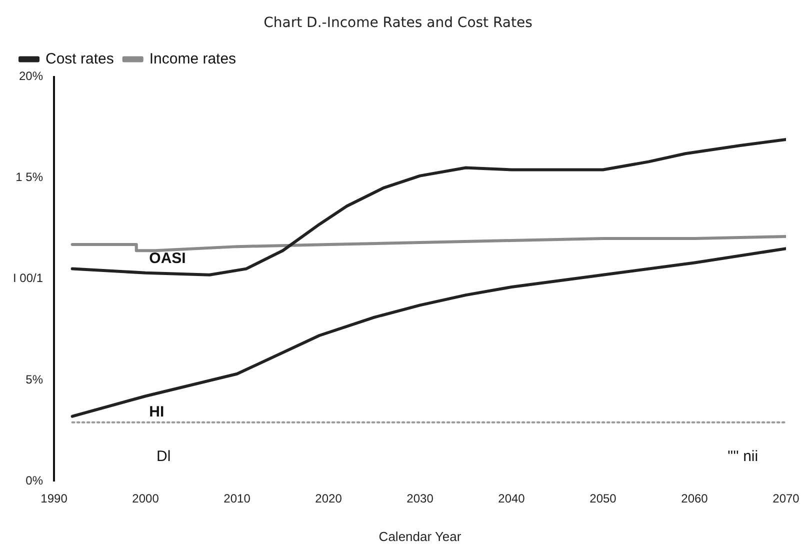 The image size is (811, 559). What do you see at coordinates (167, 258) in the screenshot?
I see `annotation: OASI` at bounding box center [167, 258].